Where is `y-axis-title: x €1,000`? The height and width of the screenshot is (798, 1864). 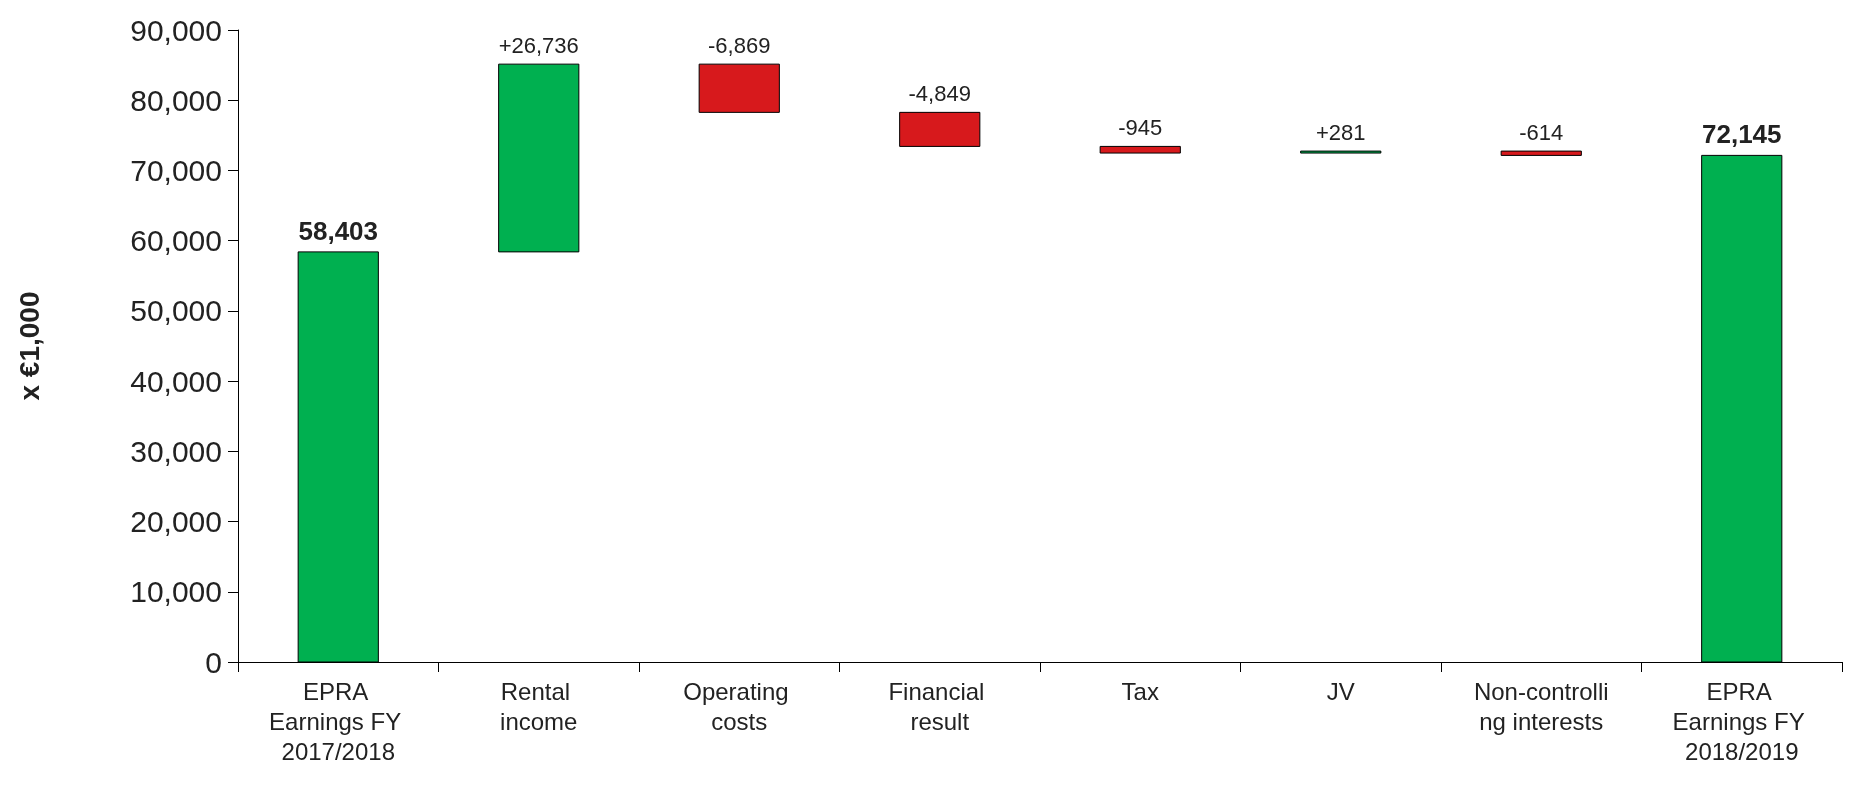 y-axis-title: x €1,000 is located at coordinates (29, 346).